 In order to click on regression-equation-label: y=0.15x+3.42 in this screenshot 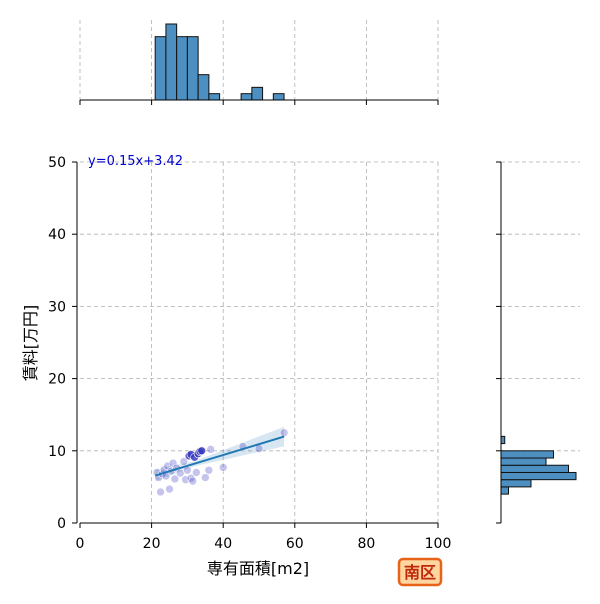, I will do `click(135, 161)`.